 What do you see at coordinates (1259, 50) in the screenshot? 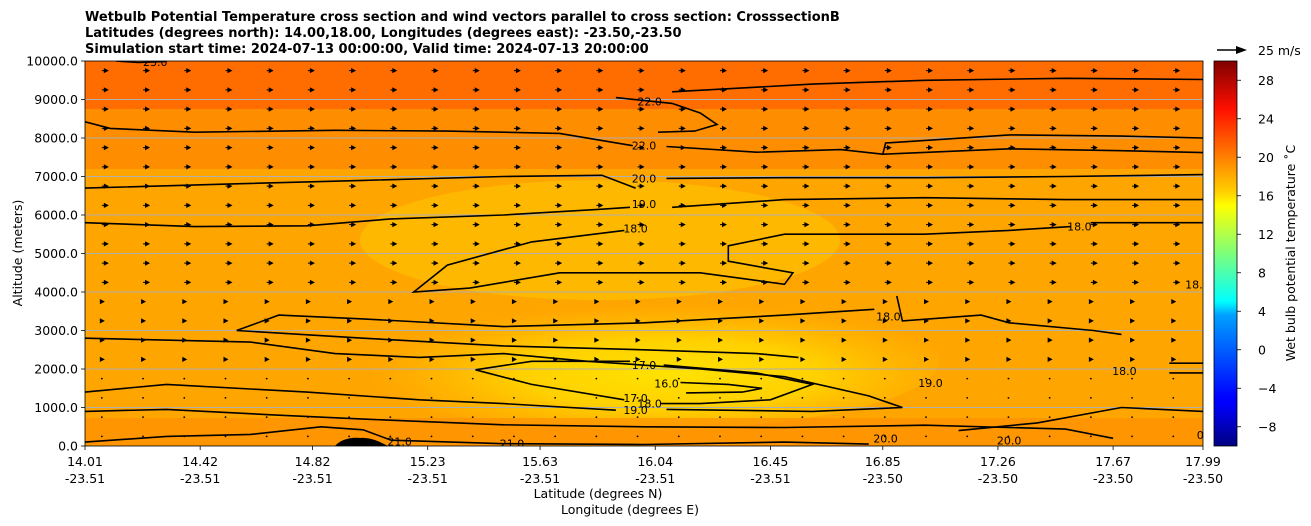
I see `quiver-key: 25 m/s` at bounding box center [1259, 50].